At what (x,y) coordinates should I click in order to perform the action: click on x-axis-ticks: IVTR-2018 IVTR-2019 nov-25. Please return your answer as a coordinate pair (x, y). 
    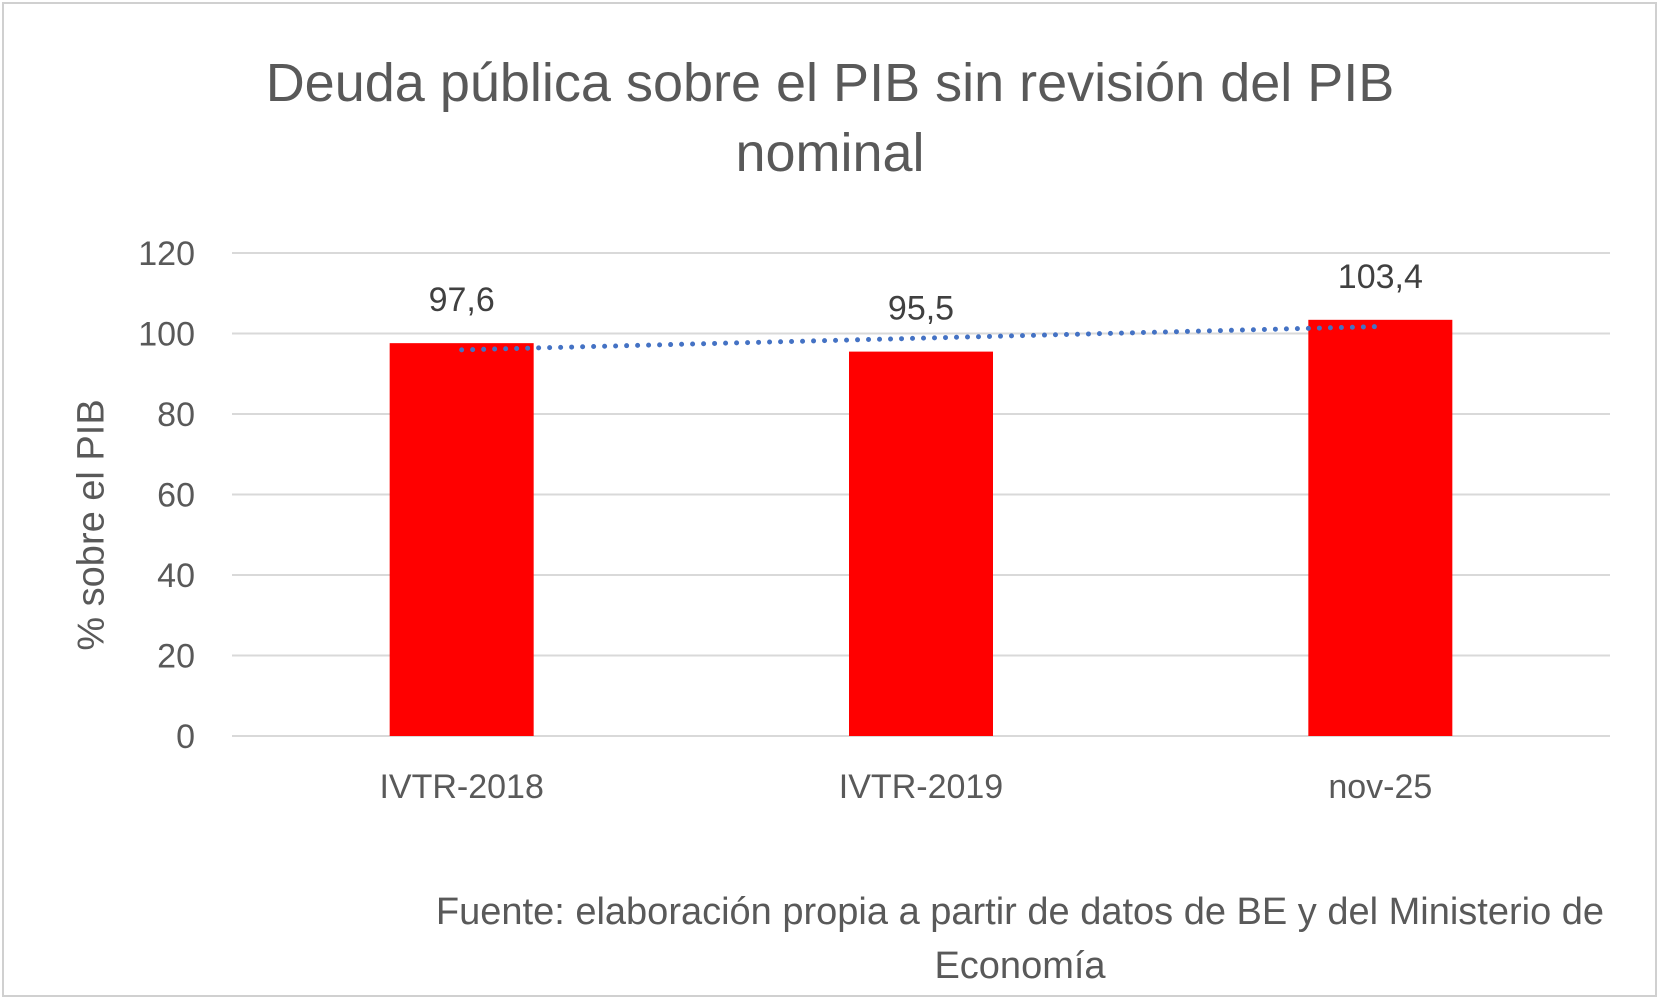
    Looking at the image, I should click on (905, 787).